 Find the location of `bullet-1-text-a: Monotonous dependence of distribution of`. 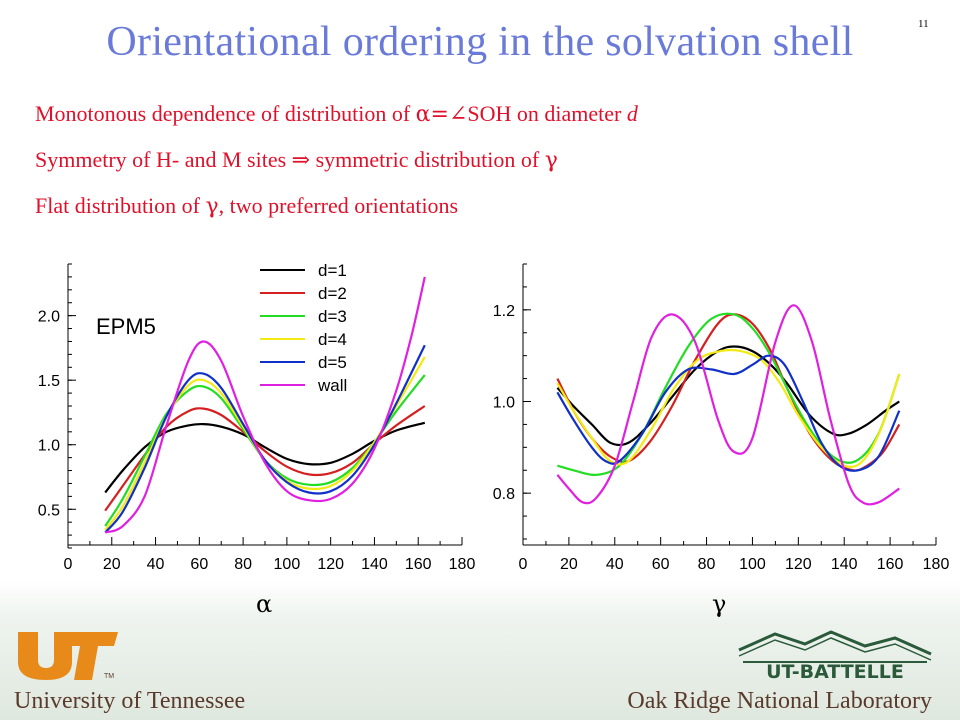

bullet-1-text-a: Monotonous dependence of distribution of is located at coordinates (225, 113).